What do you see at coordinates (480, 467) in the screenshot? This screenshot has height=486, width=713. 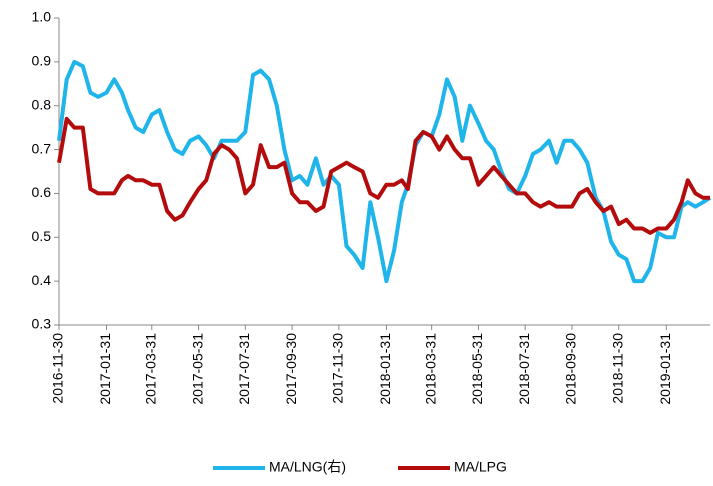 I see `legend-label: MA/LPG` at bounding box center [480, 467].